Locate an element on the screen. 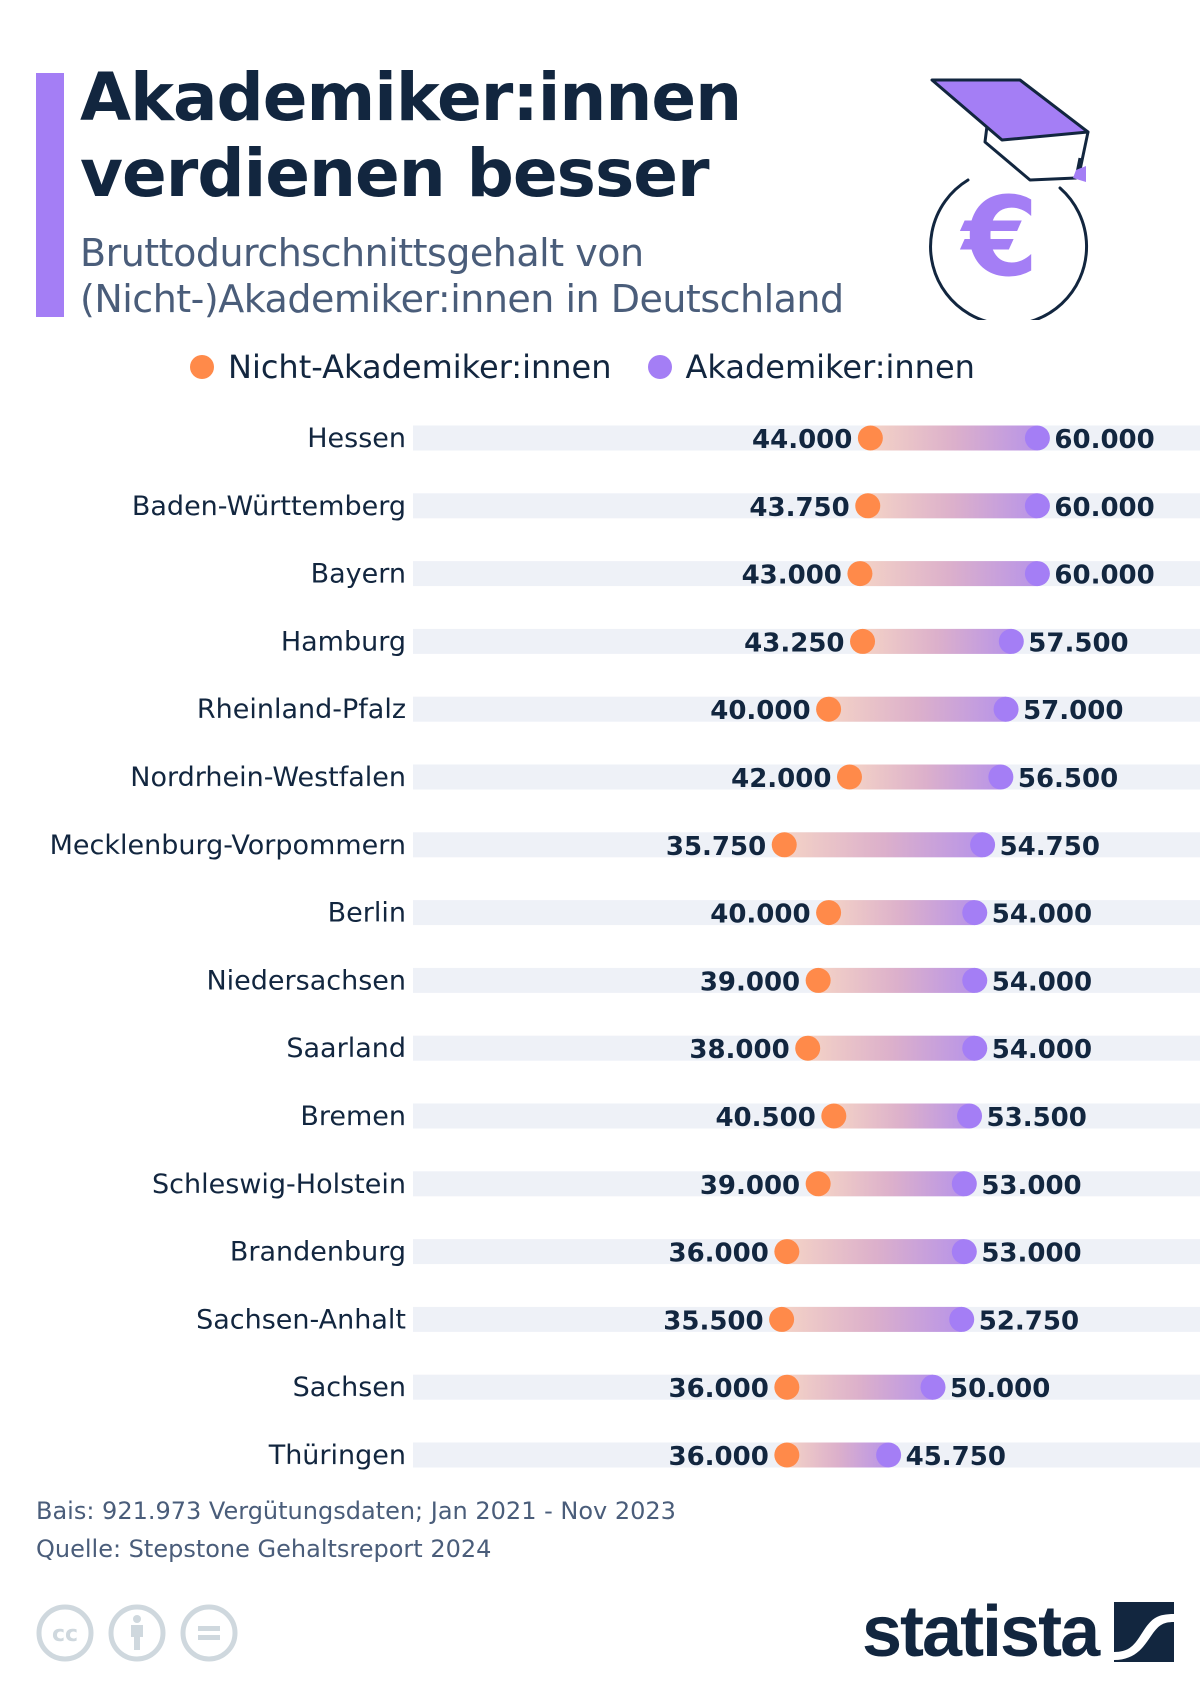  row-label: Sachsen-Anhalt is located at coordinates (301, 1319).